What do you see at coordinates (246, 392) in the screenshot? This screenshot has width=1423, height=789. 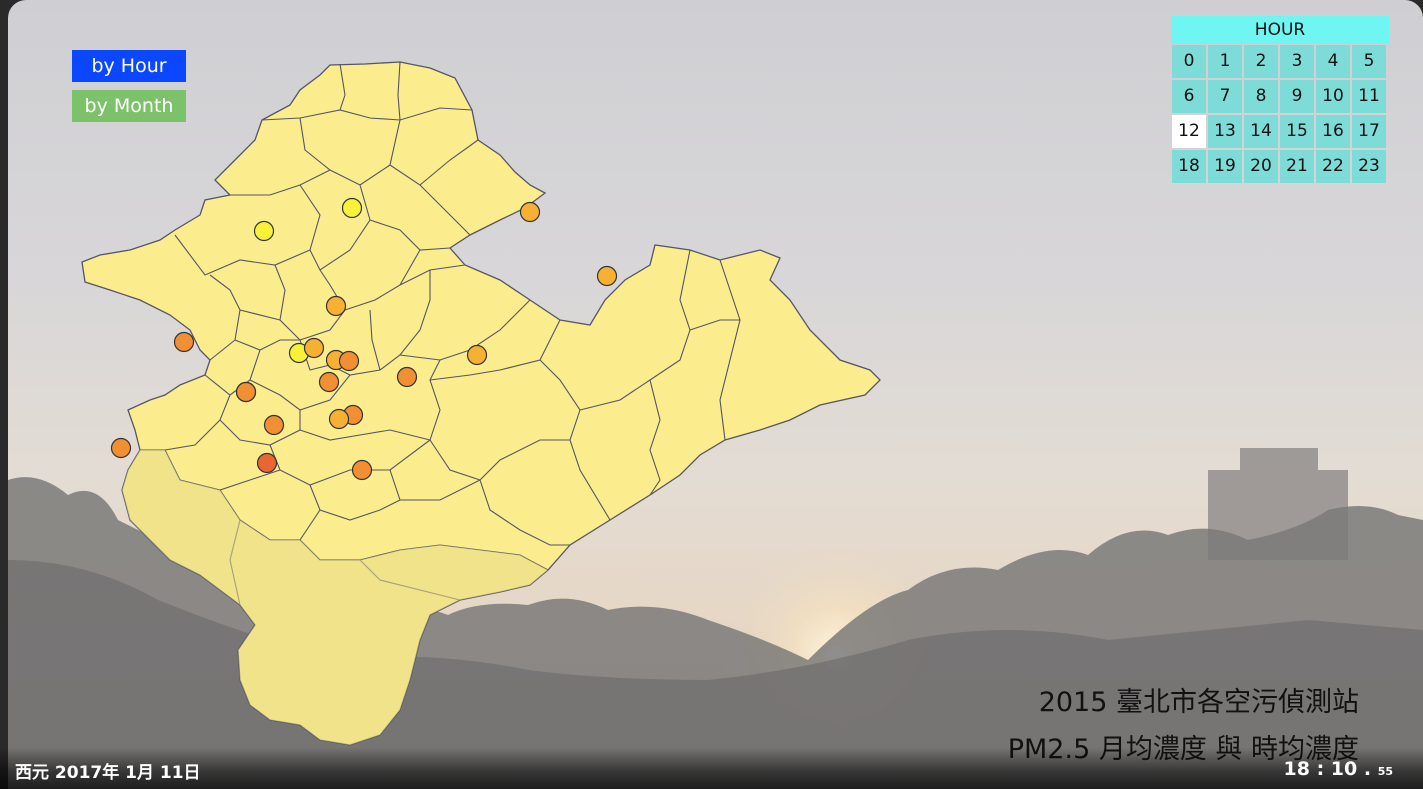 I see `station-marker-s21` at bounding box center [246, 392].